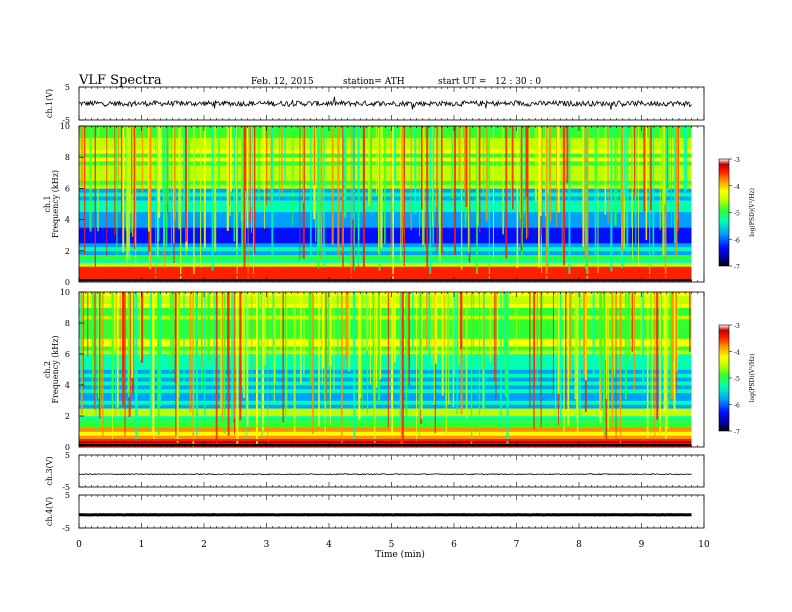 The width and height of the screenshot is (792, 612). What do you see at coordinates (642, 545) in the screenshot?
I see `x-tick-label: 9` at bounding box center [642, 545].